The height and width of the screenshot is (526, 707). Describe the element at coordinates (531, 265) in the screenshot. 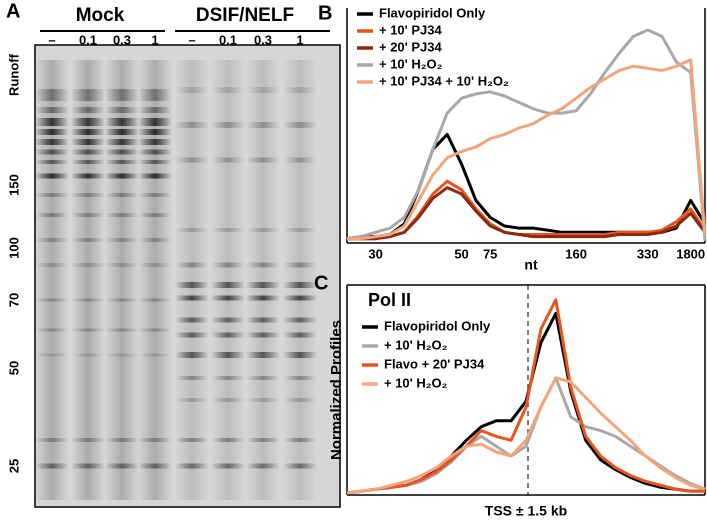

I see `x-axis-label: nt` at that location.